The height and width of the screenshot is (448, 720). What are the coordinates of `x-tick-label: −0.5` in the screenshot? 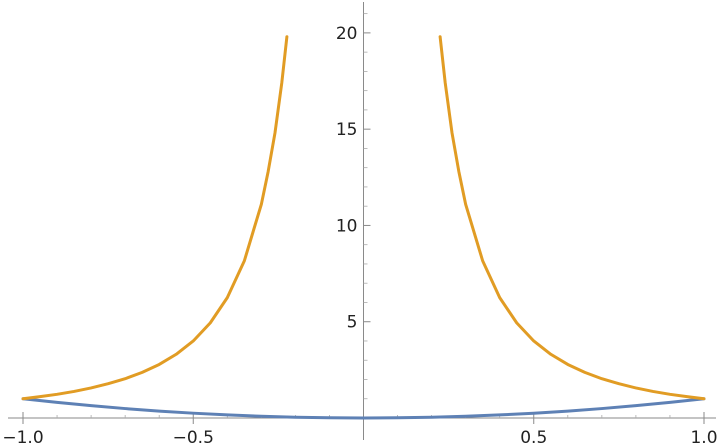 It's located at (193, 438).